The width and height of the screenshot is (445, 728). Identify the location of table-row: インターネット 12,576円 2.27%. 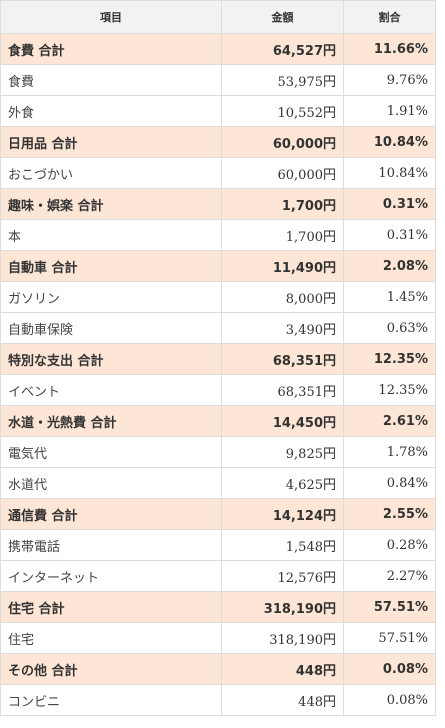
(218, 576).